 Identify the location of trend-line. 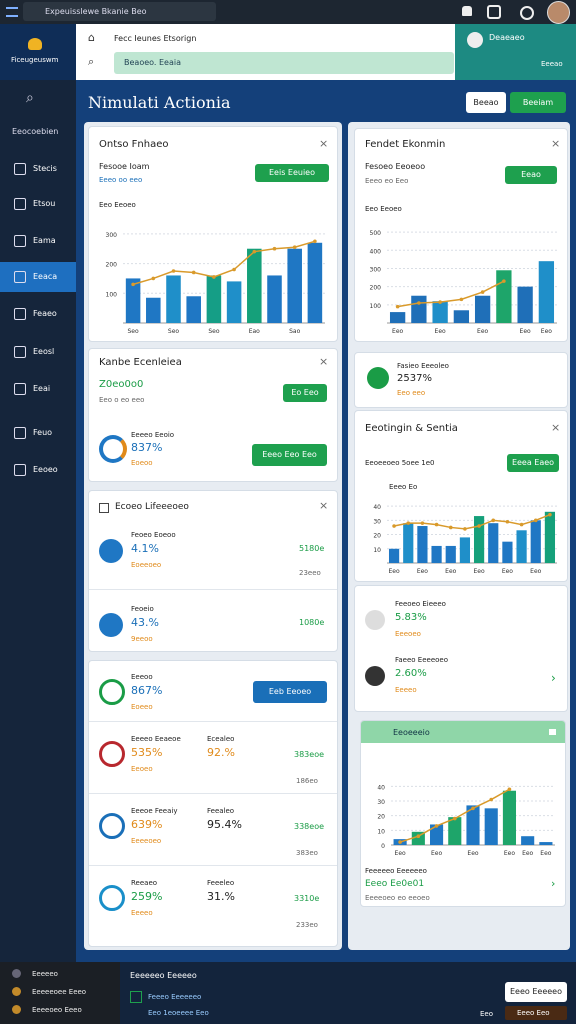
(224, 263).